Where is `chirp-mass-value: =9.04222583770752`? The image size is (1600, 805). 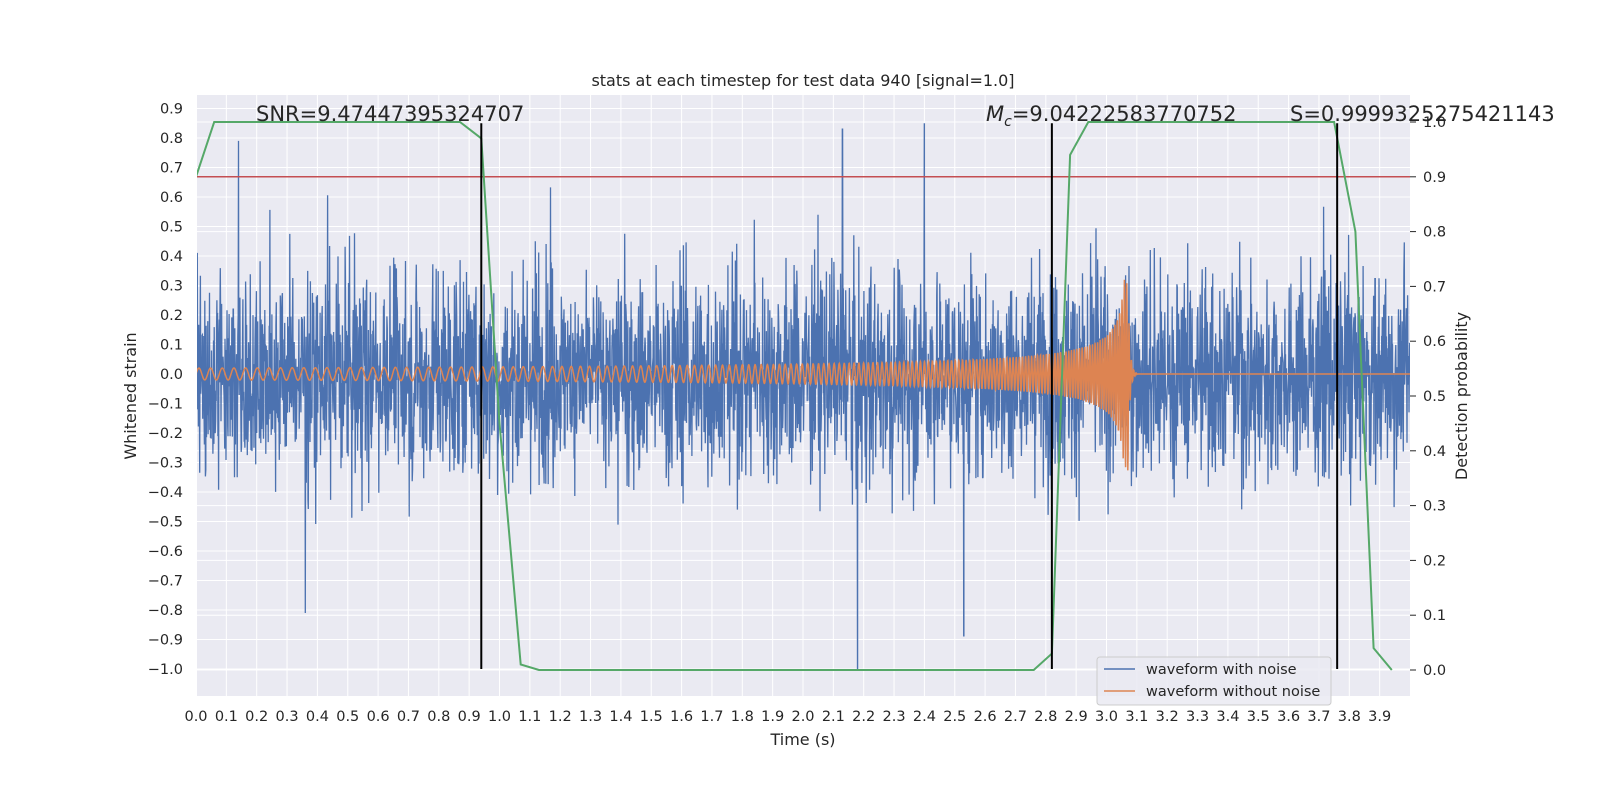
chirp-mass-value: =9.04222583770752 is located at coordinates (1124, 114).